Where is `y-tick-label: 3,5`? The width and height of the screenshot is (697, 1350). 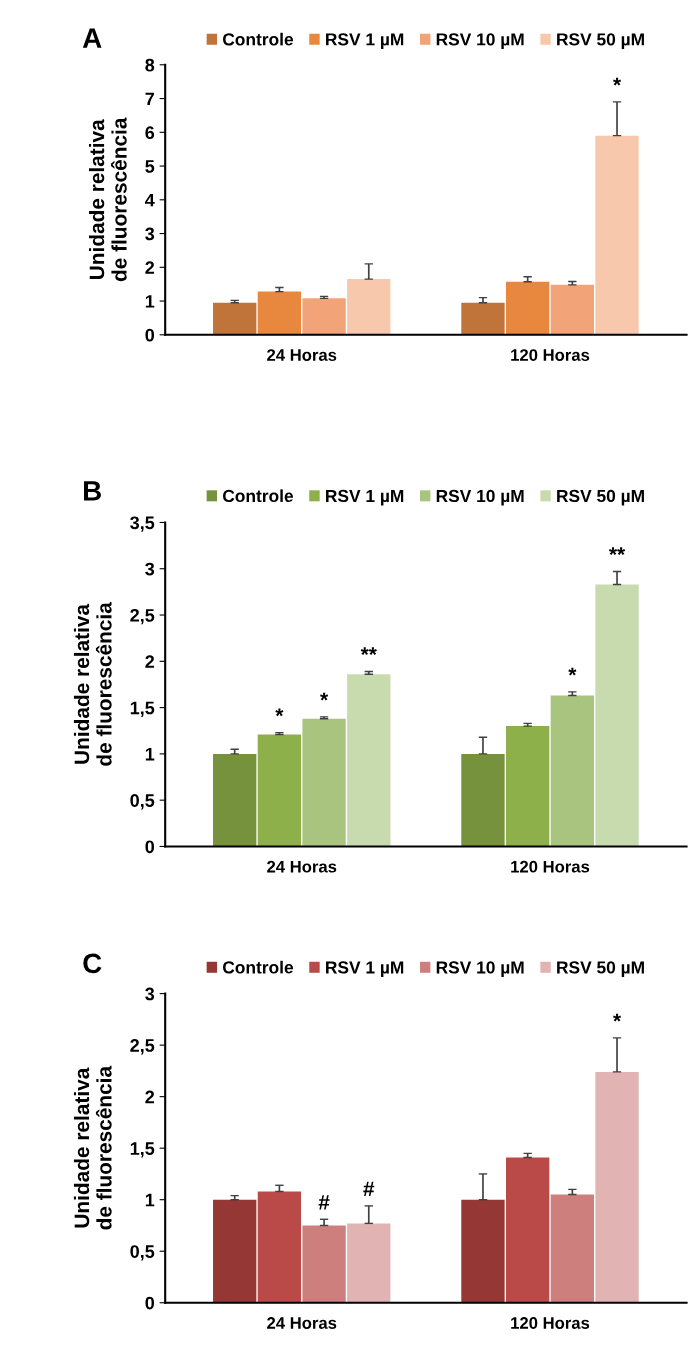
y-tick-label: 3,5 is located at coordinates (142, 524).